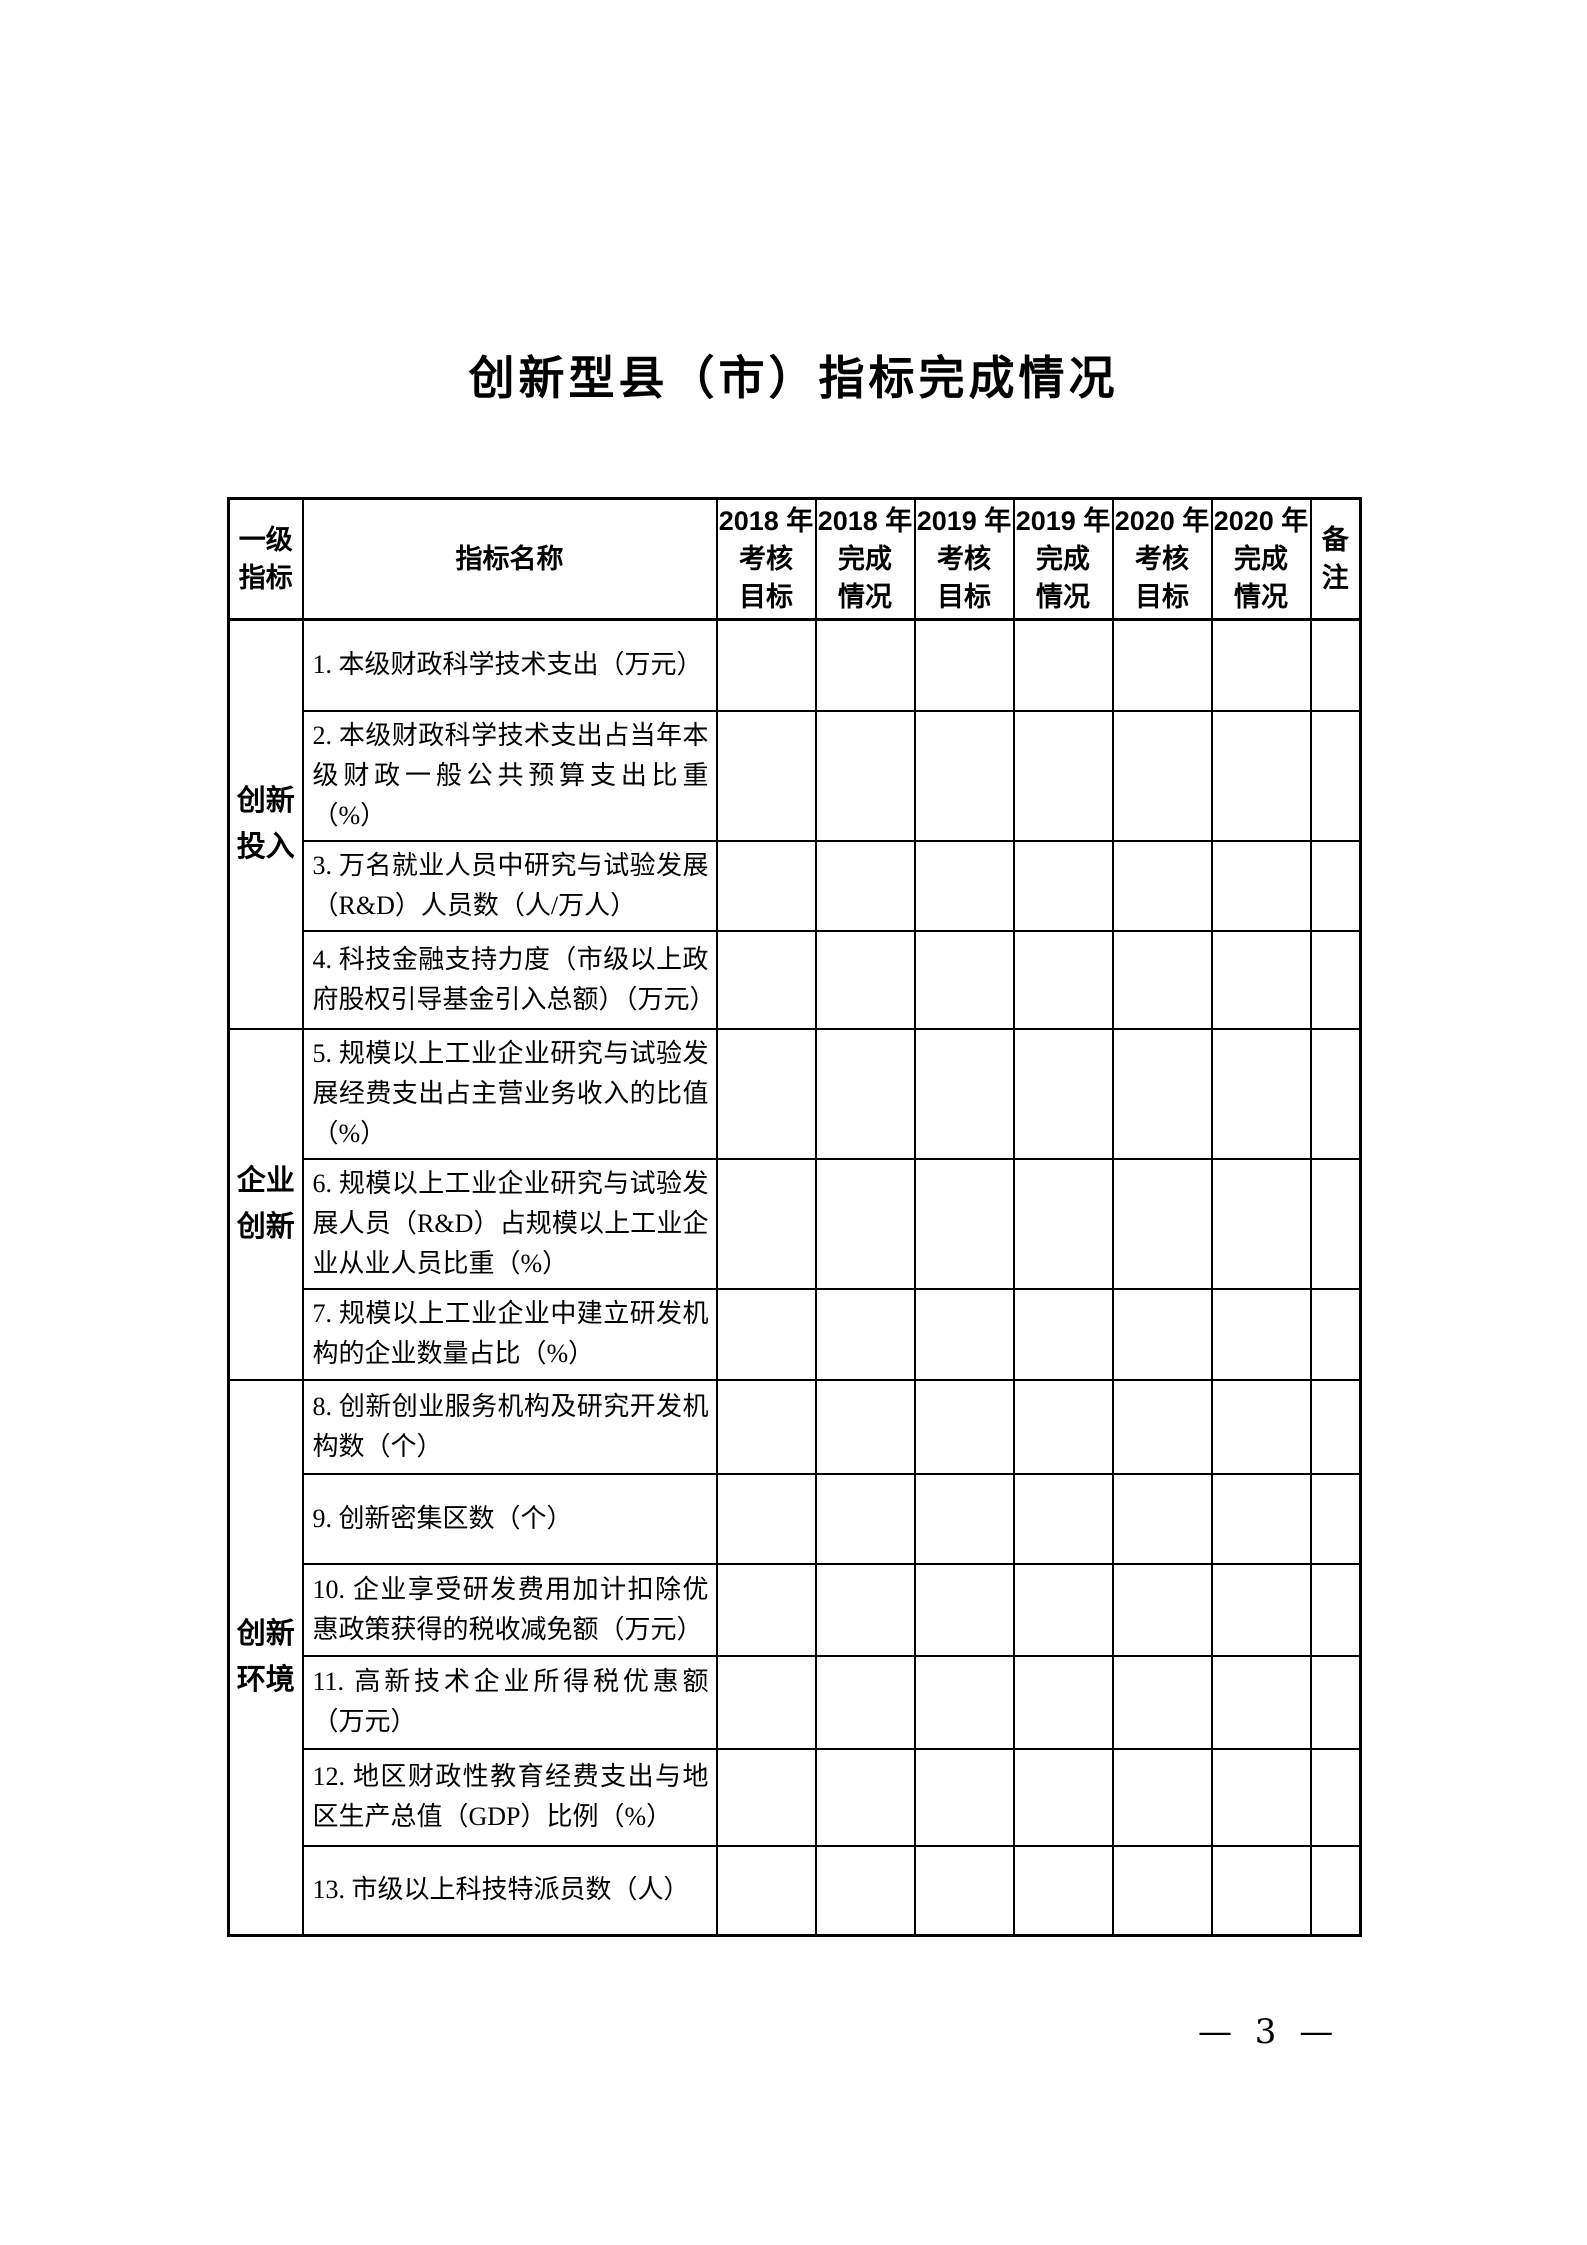  Describe the element at coordinates (1063, 559) in the screenshot. I see `header-2019-completion: 2019 年 完成 情况` at that location.